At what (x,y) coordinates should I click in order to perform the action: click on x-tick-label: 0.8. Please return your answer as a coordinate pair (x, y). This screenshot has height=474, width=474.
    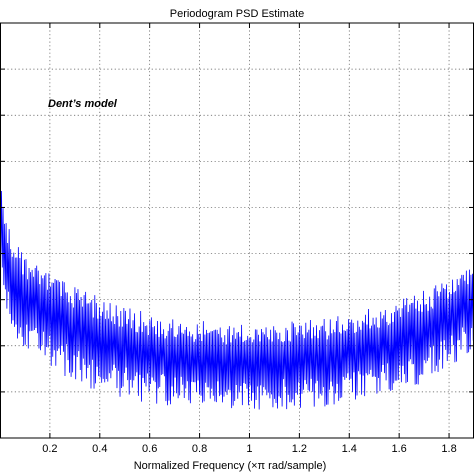
    Looking at the image, I should click on (199, 449).